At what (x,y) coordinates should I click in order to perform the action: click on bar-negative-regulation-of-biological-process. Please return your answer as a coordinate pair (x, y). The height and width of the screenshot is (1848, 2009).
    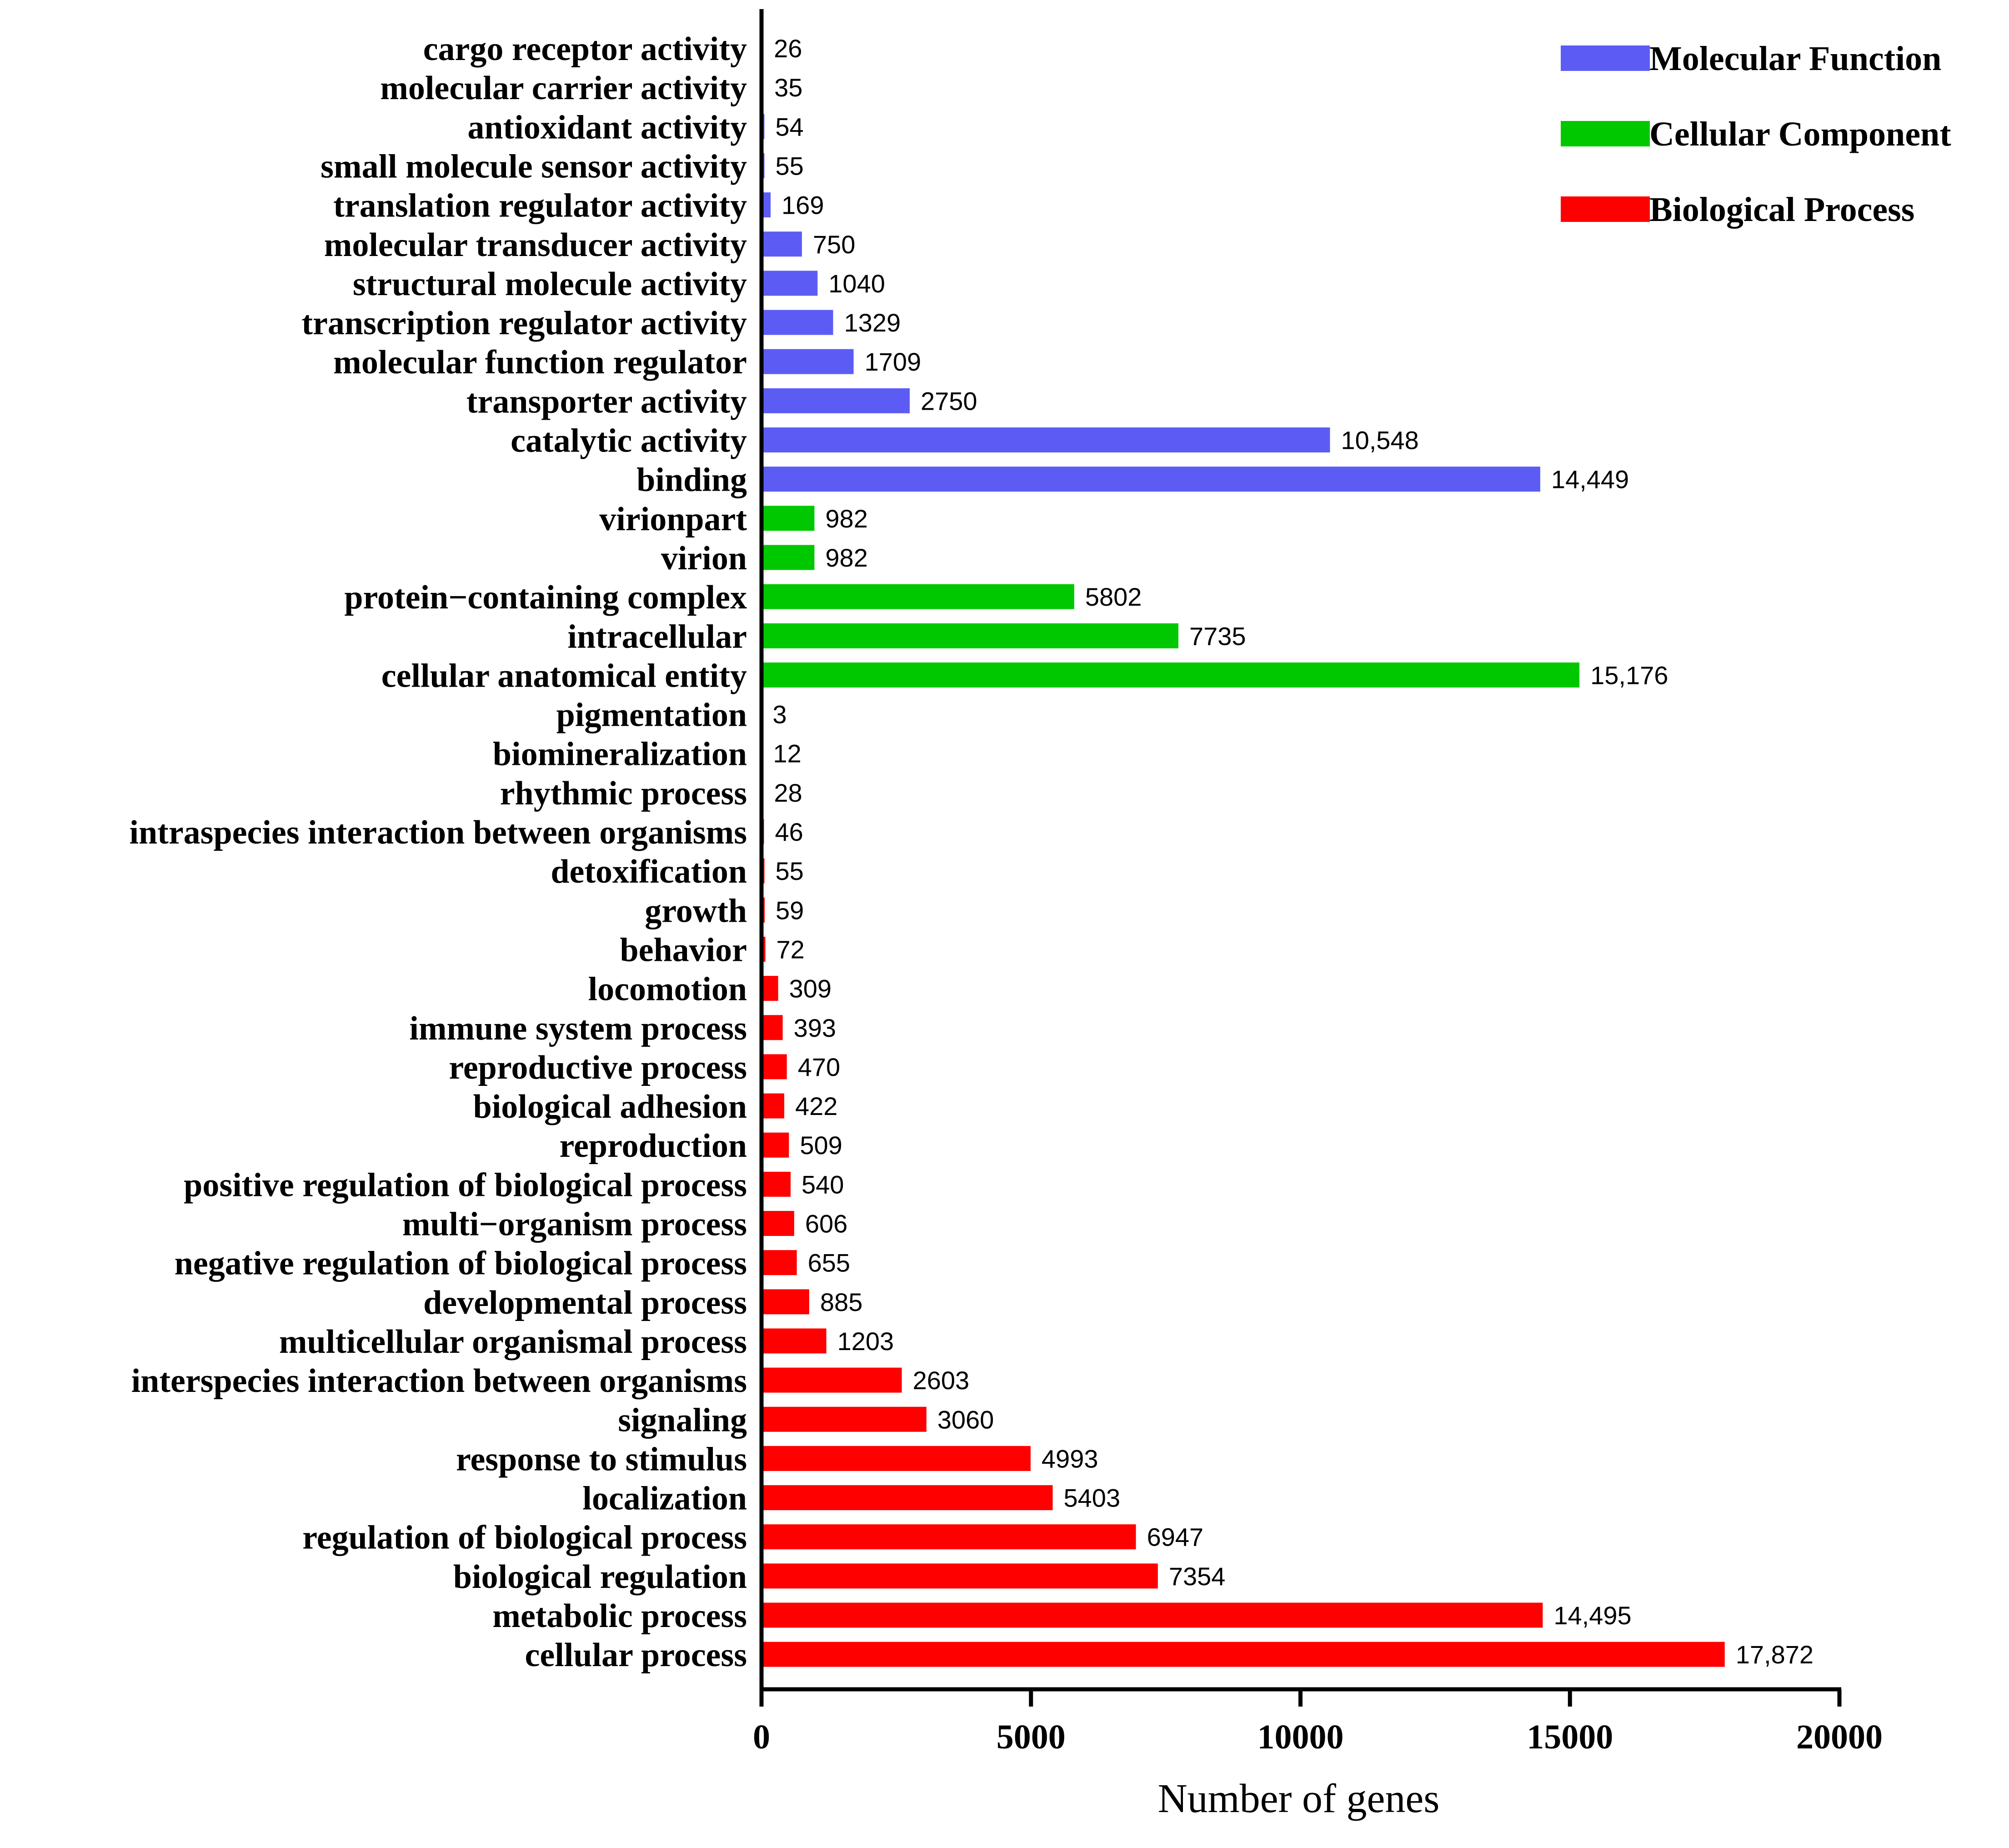
    Looking at the image, I should click on (779, 1263).